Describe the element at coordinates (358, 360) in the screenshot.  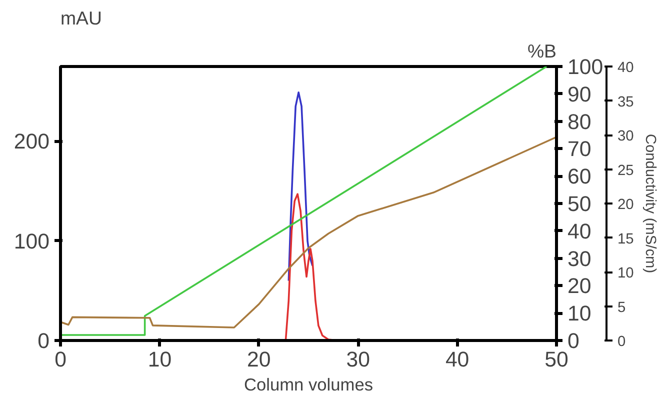
I see `x-tick-label: 30` at that location.